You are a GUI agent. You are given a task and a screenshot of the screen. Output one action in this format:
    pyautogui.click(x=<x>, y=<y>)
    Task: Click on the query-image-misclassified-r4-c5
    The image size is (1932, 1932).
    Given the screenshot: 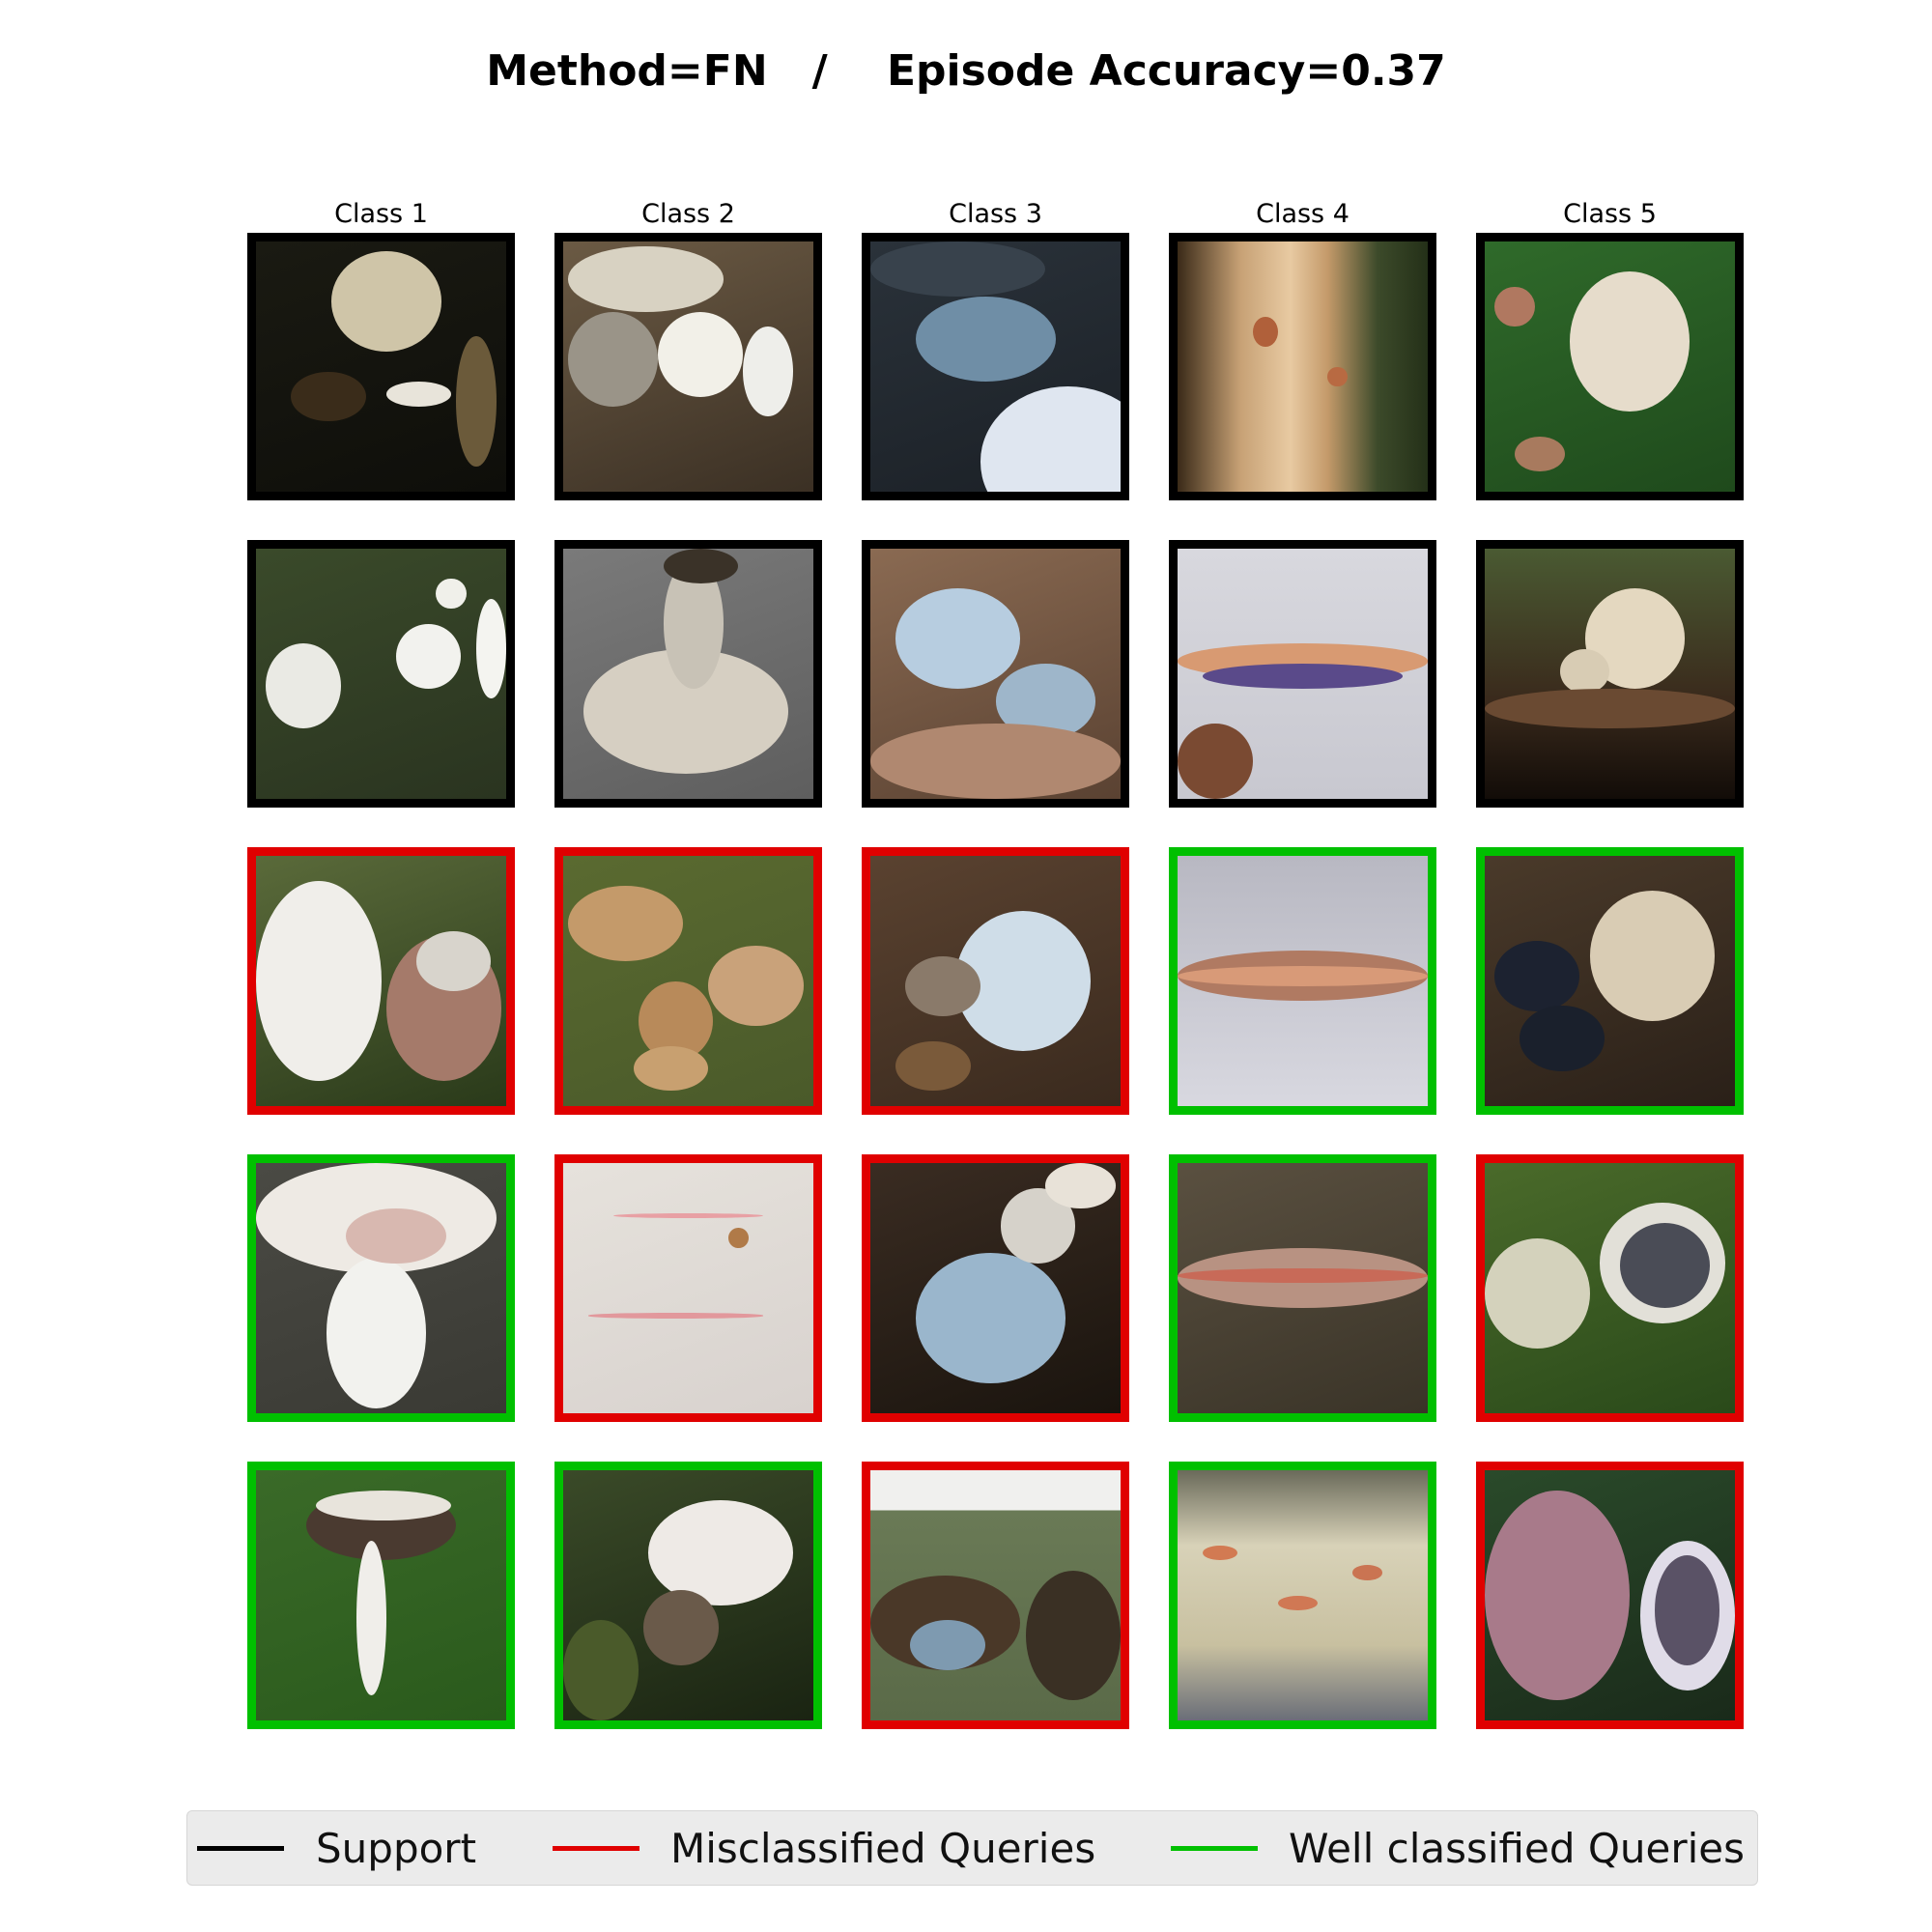 What is the action you would take?
    pyautogui.click(x=1610, y=1288)
    